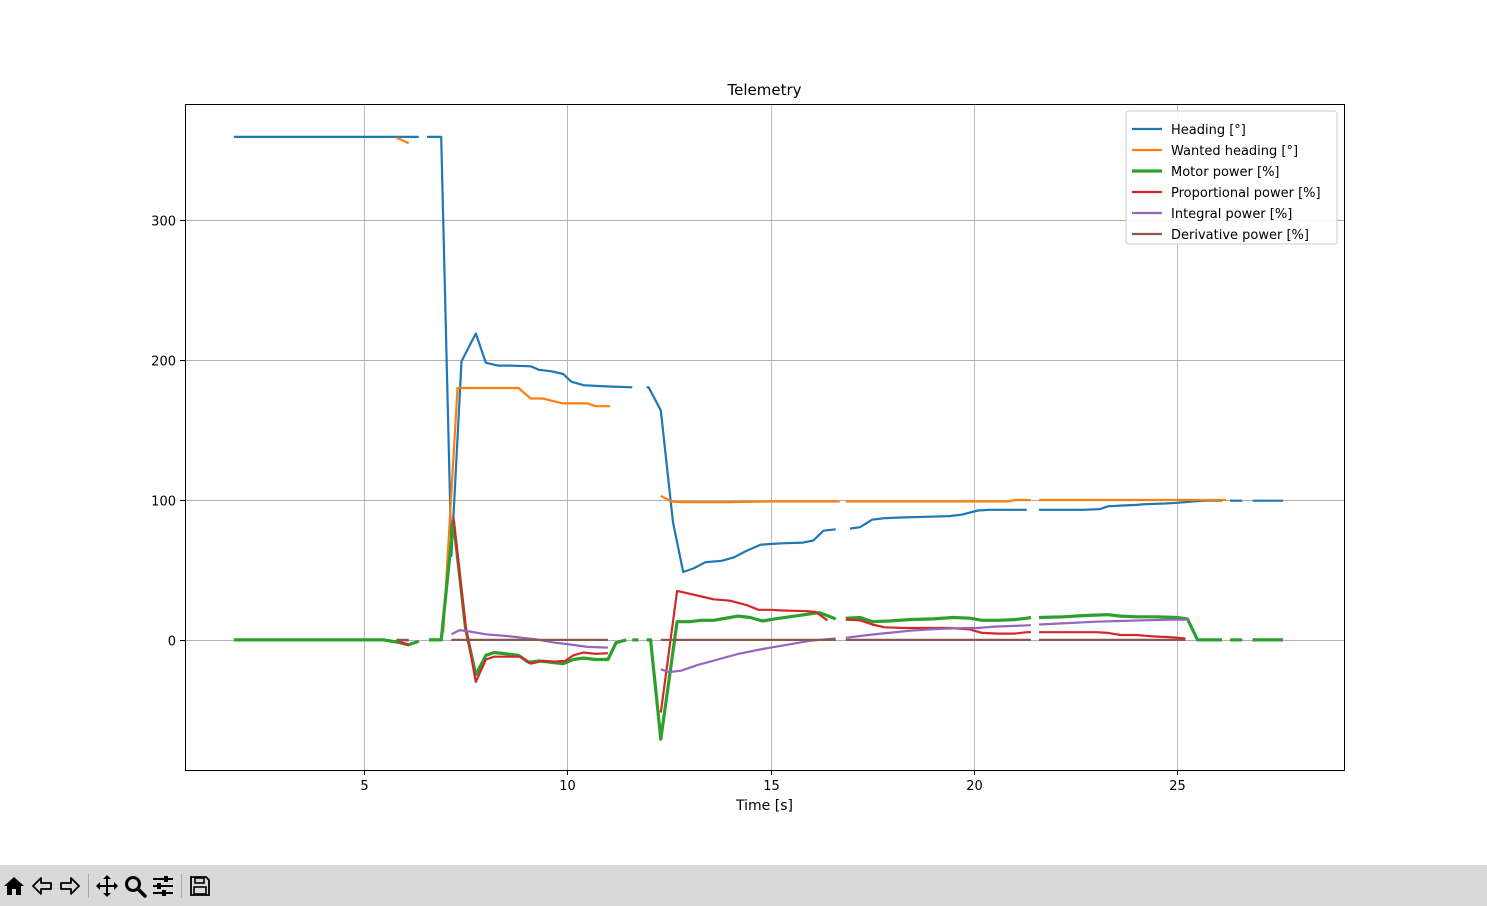 The width and height of the screenshot is (1487, 906). Describe the element at coordinates (743, 885) in the screenshot. I see `navigation-toolbar` at that location.